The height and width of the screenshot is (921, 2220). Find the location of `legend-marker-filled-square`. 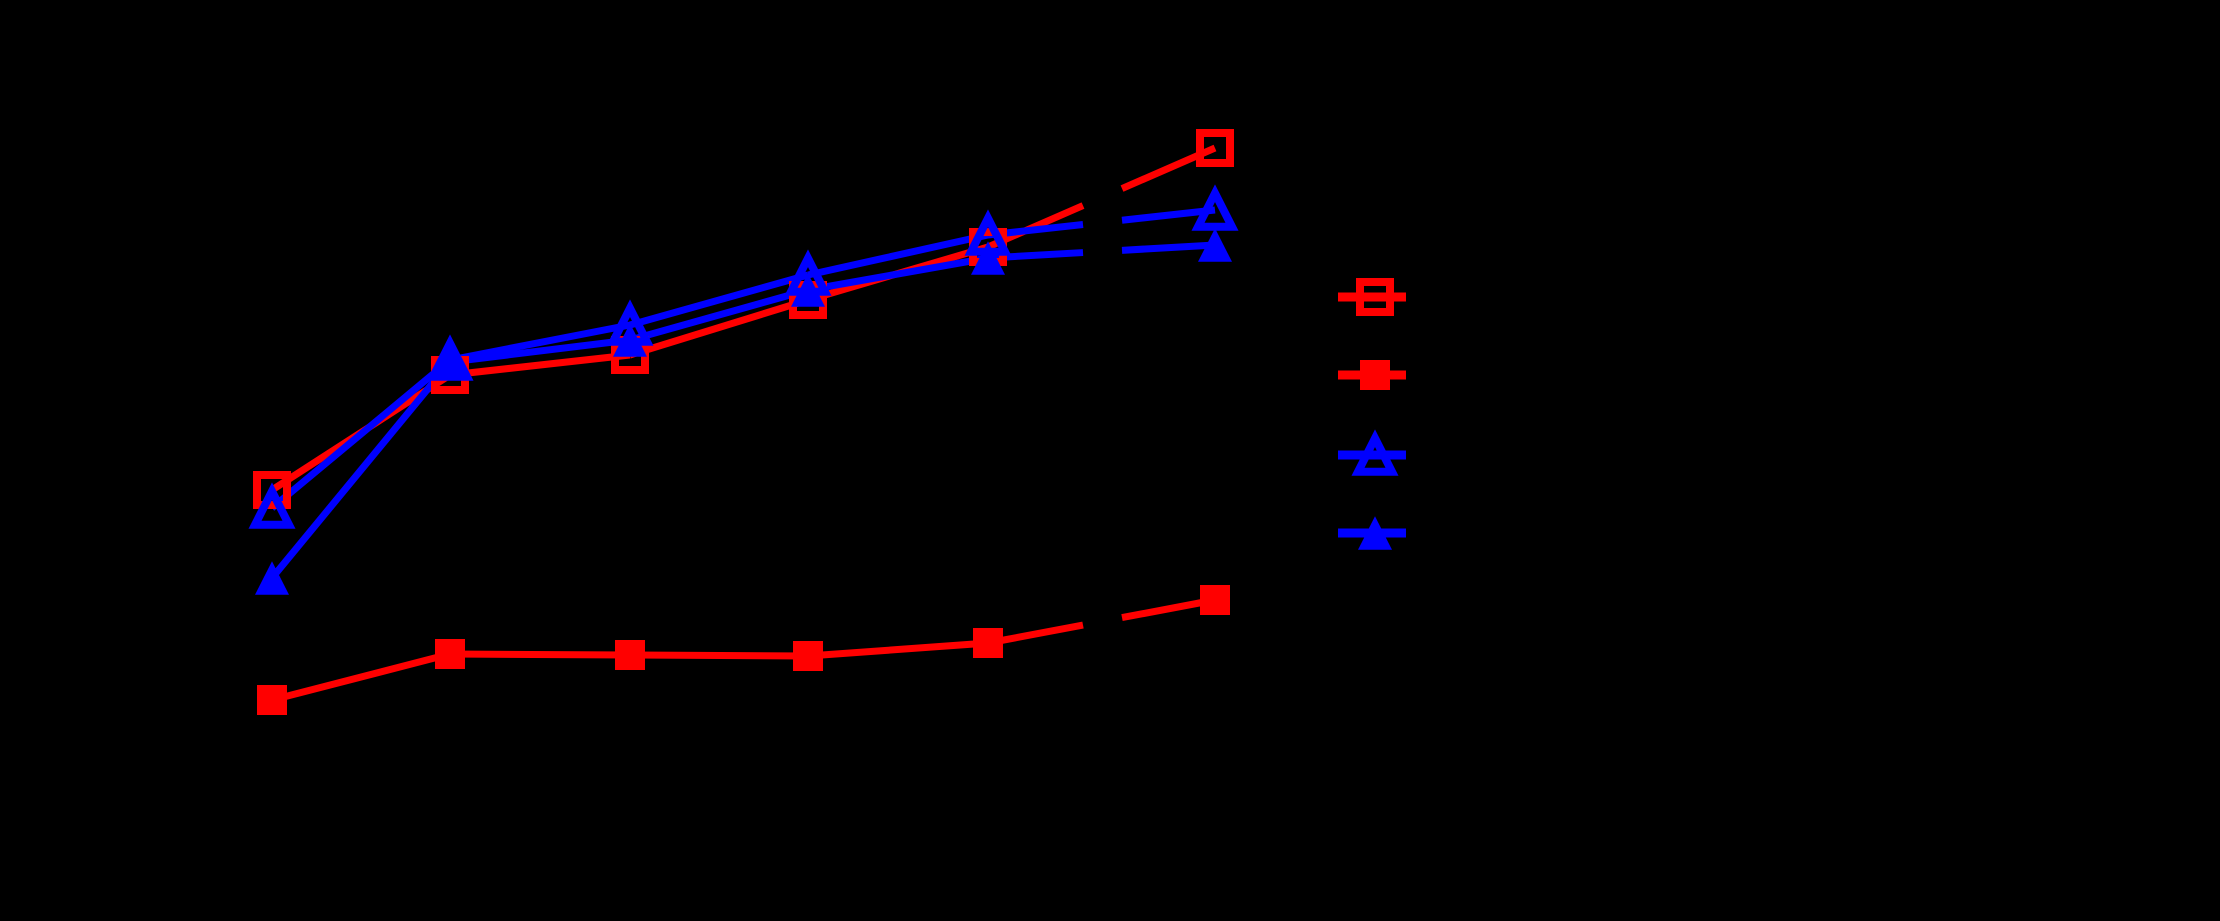

legend-marker-filled-square is located at coordinates (1375, 375).